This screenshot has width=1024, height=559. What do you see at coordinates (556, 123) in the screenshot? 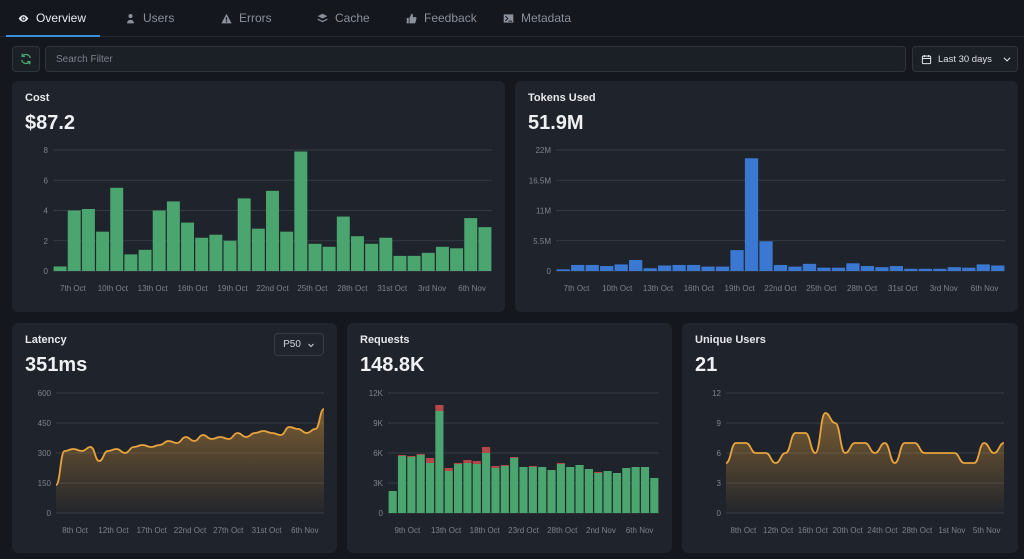
I see `card-value: 51.9M` at bounding box center [556, 123].